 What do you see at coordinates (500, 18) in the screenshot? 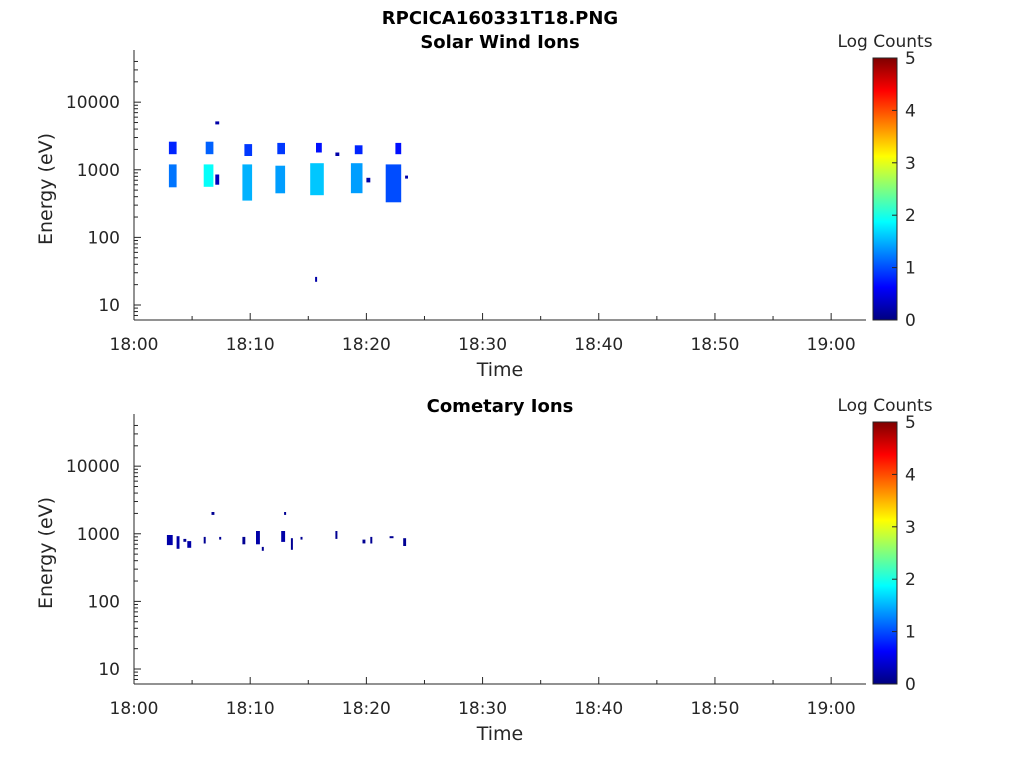
I see `figure-title: RPCICA160331T18.PNG` at bounding box center [500, 18].